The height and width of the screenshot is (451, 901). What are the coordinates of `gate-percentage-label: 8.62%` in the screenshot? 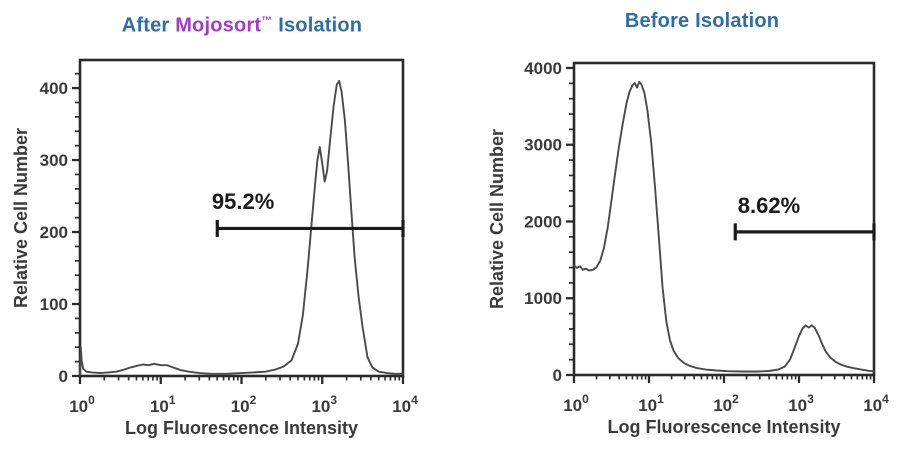 It's located at (769, 205).